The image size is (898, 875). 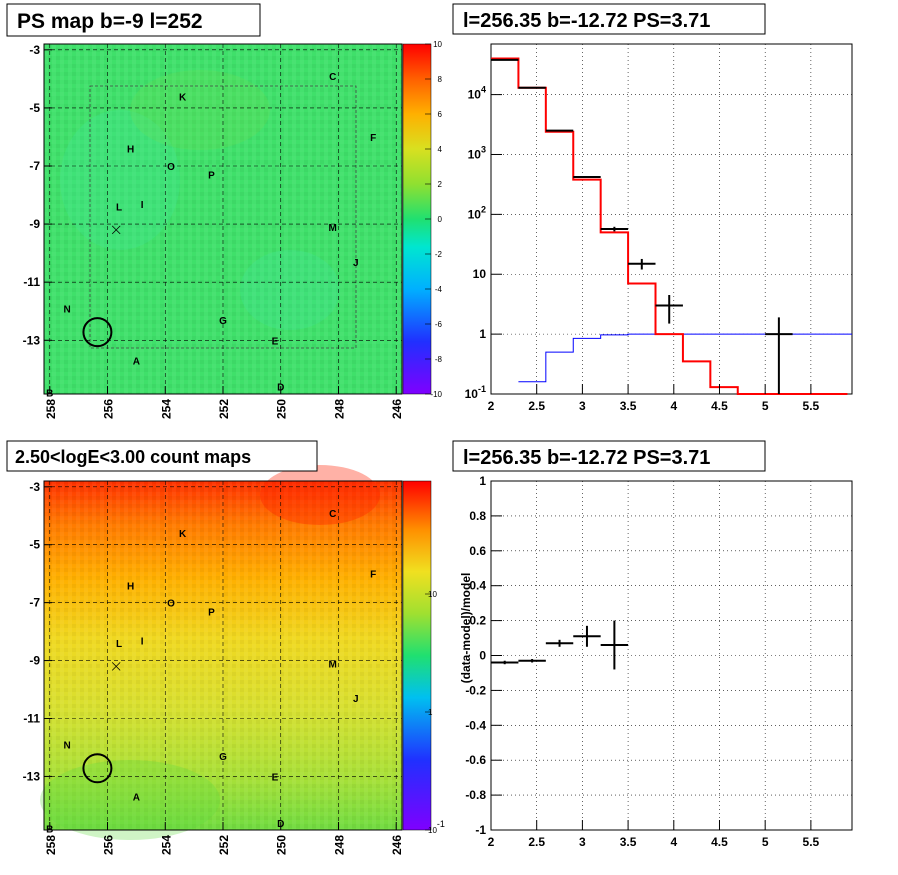 I want to click on ps-map-xtick-label-250: 250, so click(x=282, y=409).